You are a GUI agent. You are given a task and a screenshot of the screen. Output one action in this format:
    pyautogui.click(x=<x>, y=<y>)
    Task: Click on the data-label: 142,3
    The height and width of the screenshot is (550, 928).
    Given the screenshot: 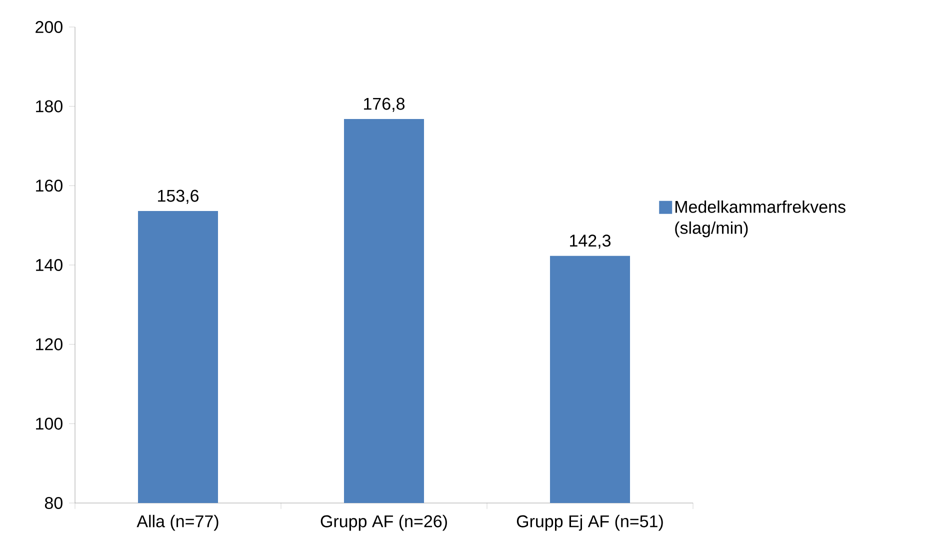 What is the action you would take?
    pyautogui.click(x=590, y=241)
    